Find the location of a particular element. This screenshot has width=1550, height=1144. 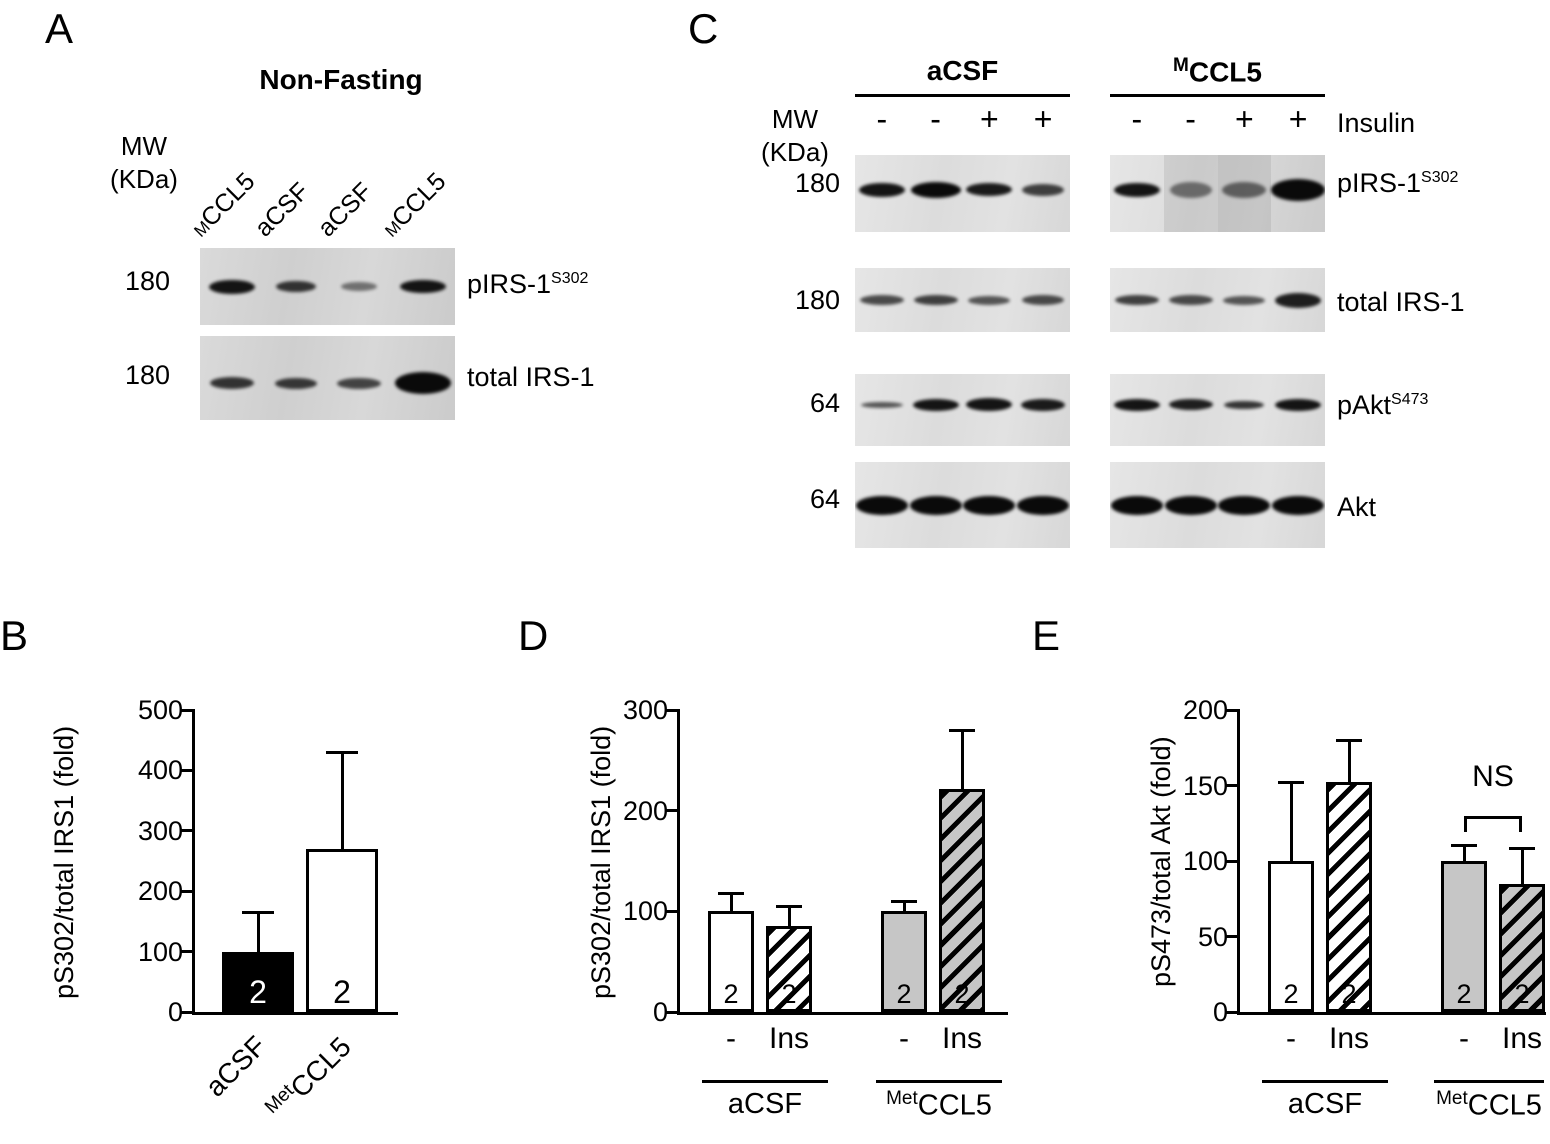

panel-c-group-header-acsf: aCSF is located at coordinates (962, 71).